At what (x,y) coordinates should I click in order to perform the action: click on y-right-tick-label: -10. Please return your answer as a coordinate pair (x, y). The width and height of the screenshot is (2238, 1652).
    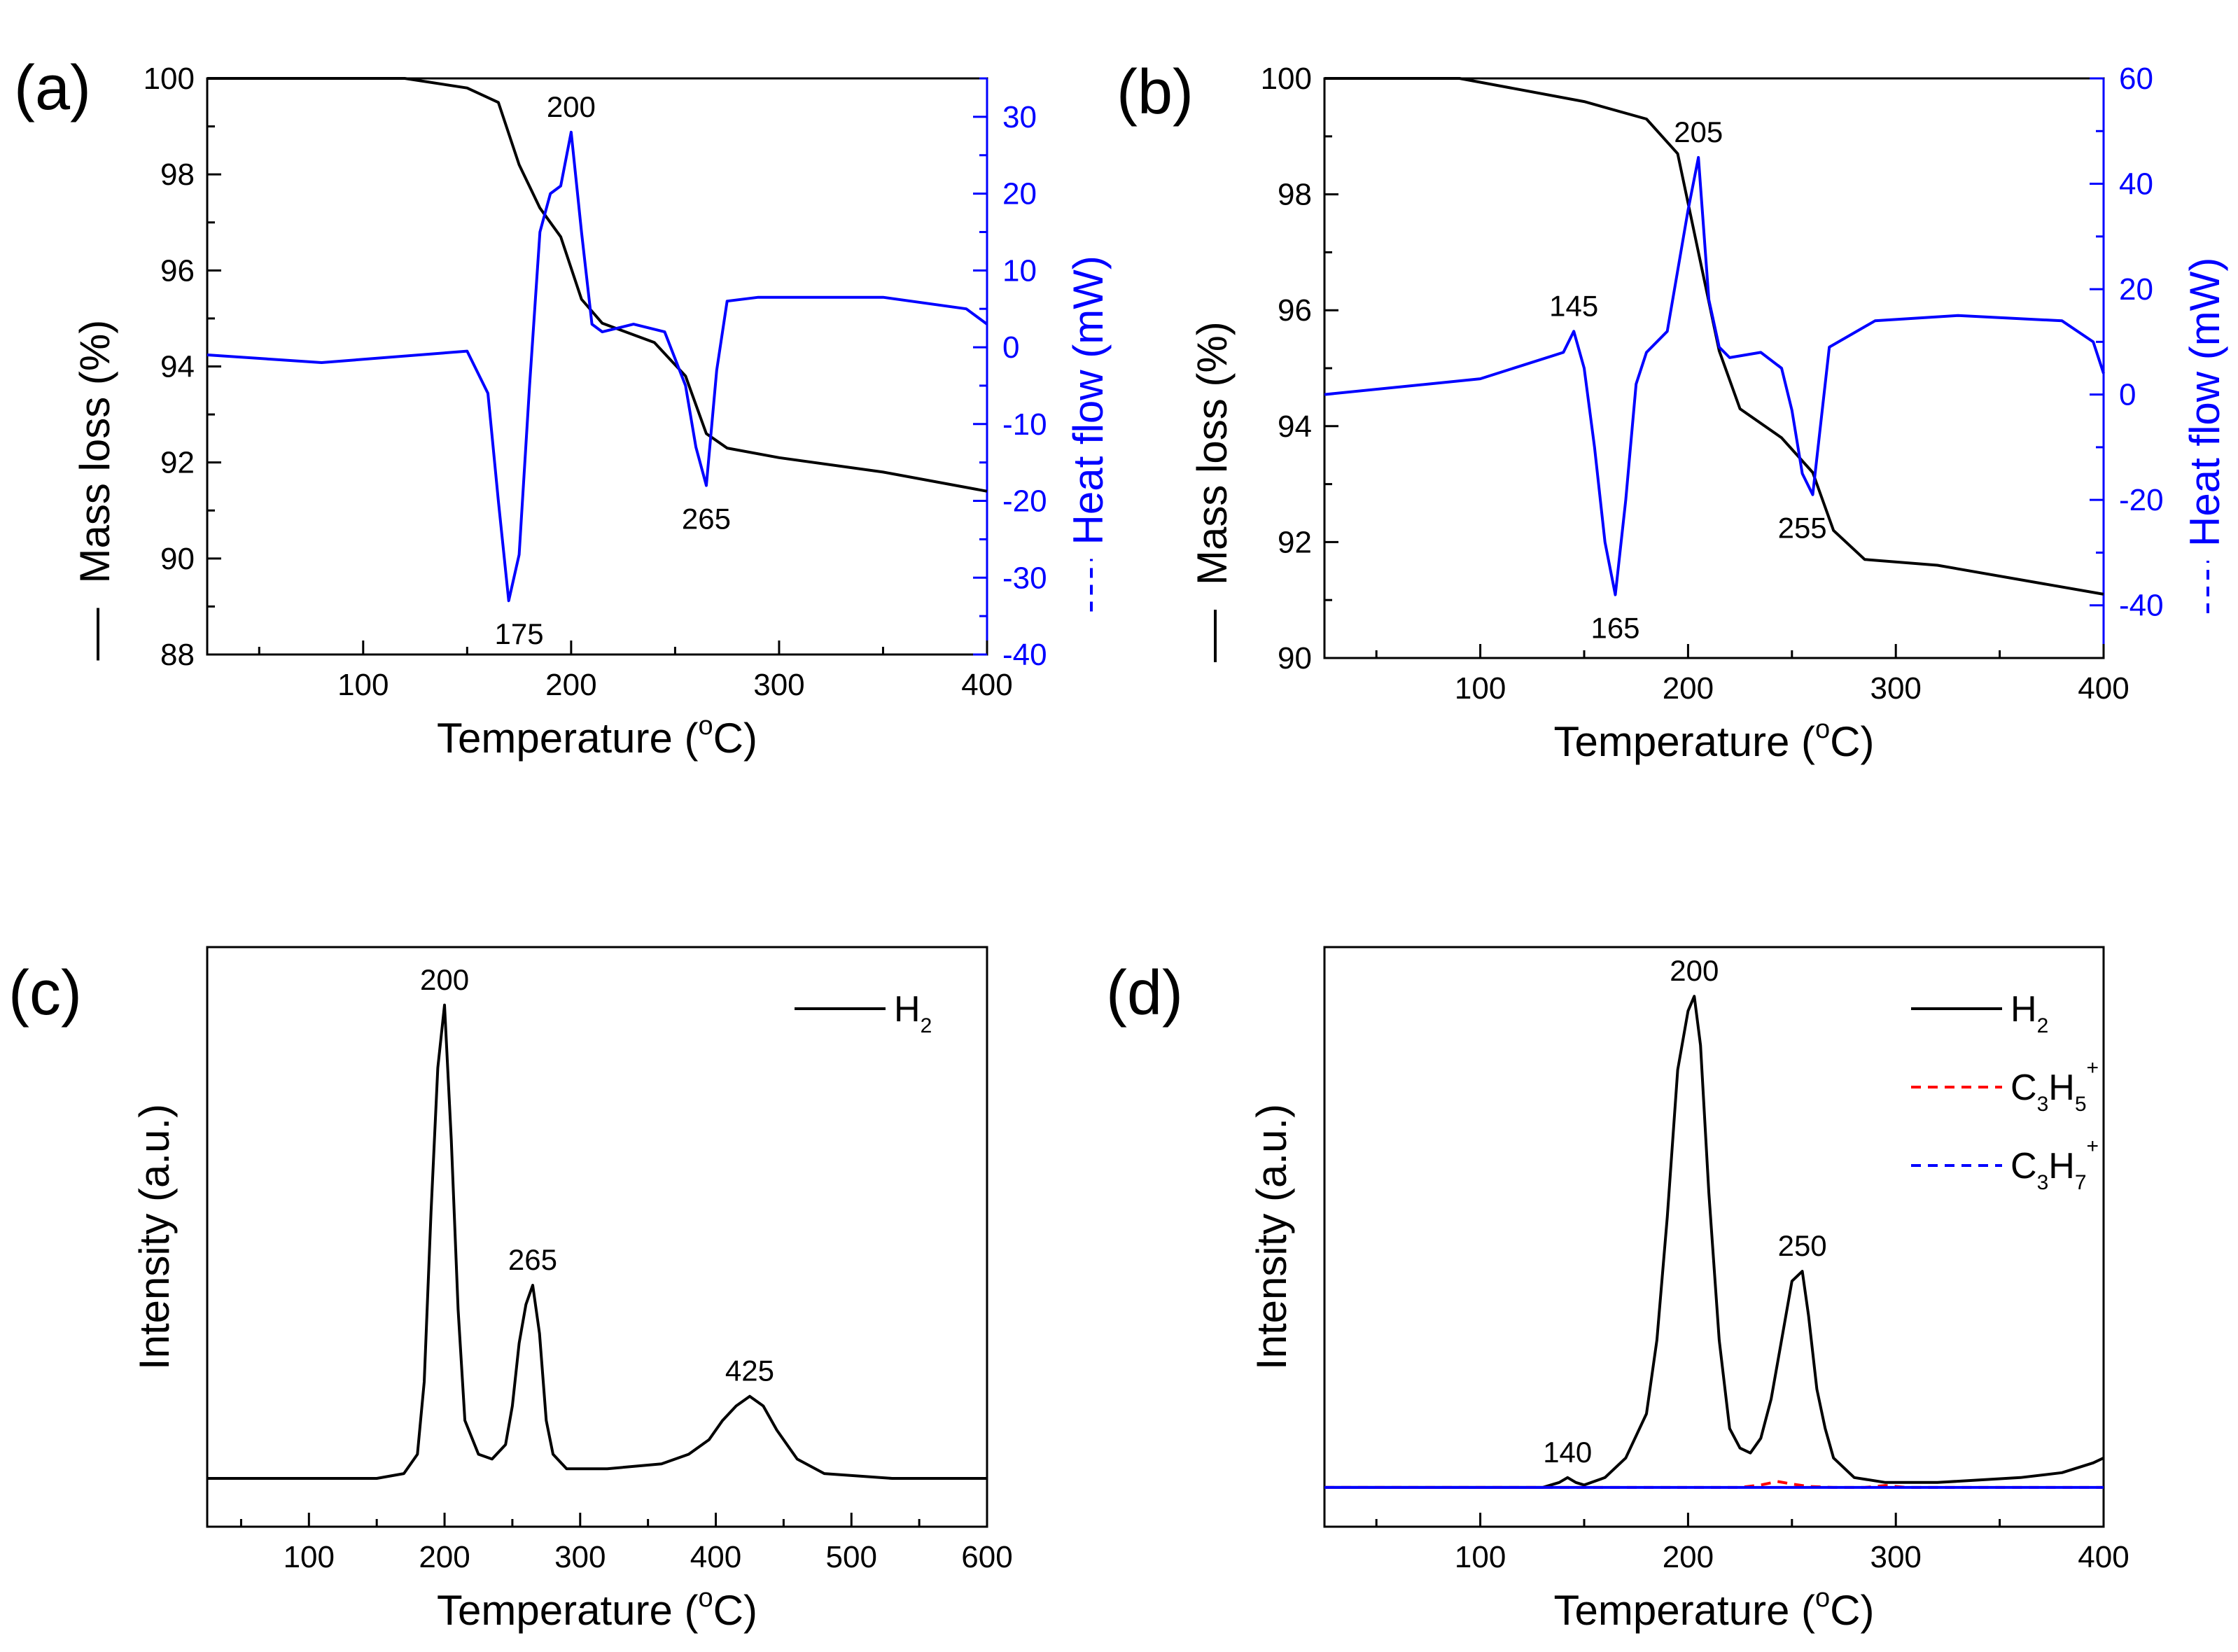
    Looking at the image, I should click on (1024, 424).